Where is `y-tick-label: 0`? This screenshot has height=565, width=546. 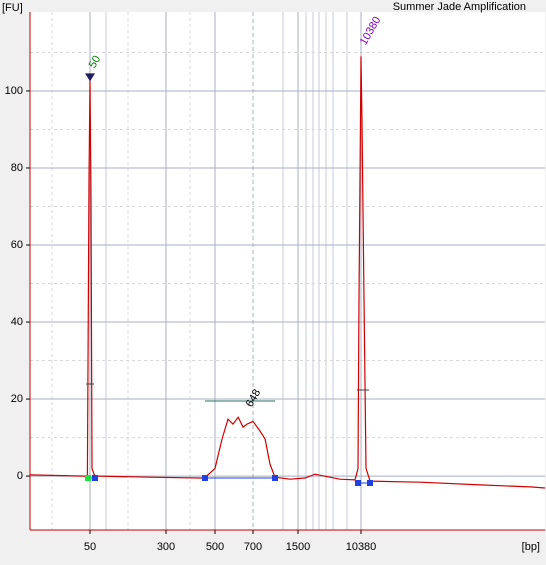
y-tick-label: 0 is located at coordinates (20, 476).